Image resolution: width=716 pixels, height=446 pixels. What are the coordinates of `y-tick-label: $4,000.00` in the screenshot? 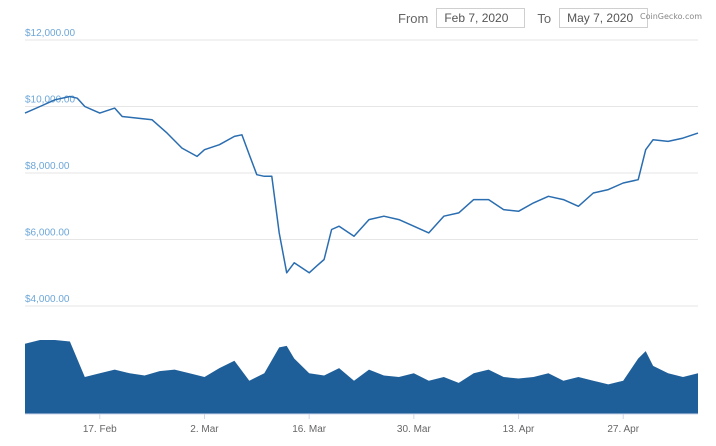 It's located at (47, 299).